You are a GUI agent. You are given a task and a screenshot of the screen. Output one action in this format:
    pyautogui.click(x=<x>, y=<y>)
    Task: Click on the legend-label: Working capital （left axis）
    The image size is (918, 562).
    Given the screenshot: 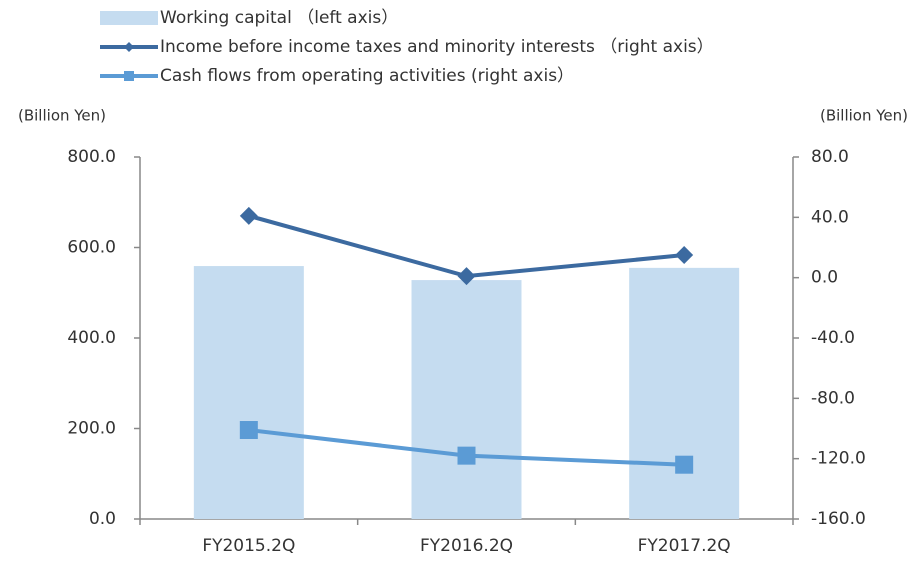 What is the action you would take?
    pyautogui.click(x=279, y=18)
    